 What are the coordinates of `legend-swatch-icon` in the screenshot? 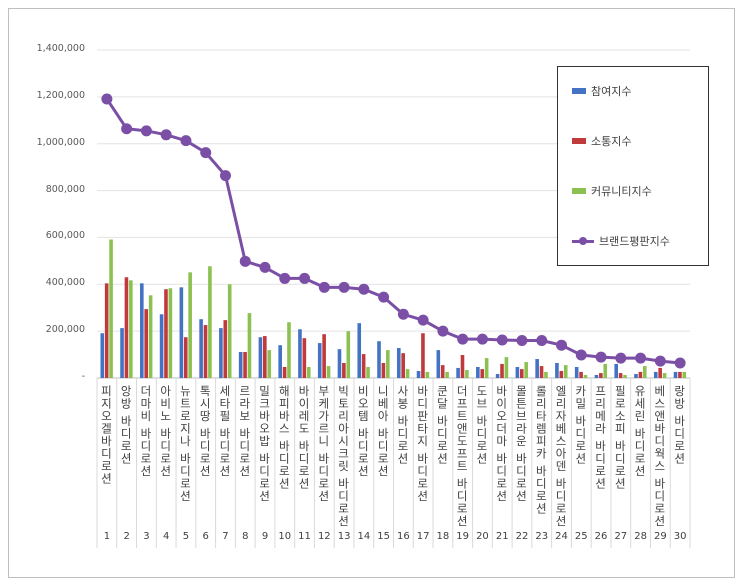 It's located at (579, 191).